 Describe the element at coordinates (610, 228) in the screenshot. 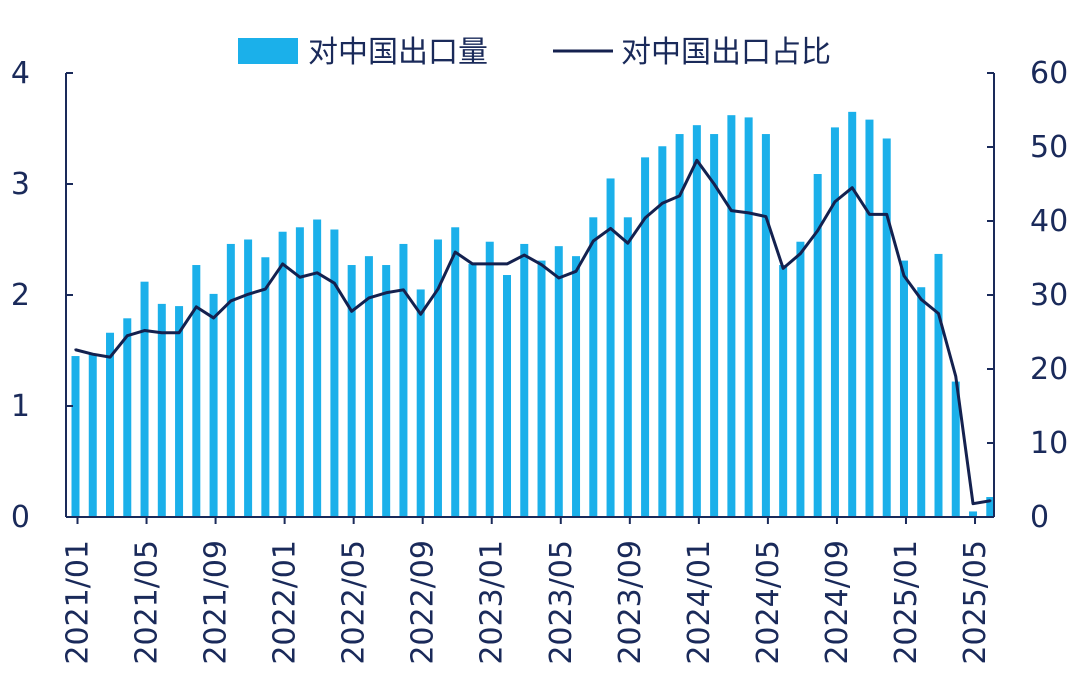

I see `line-point-2023/08` at that location.